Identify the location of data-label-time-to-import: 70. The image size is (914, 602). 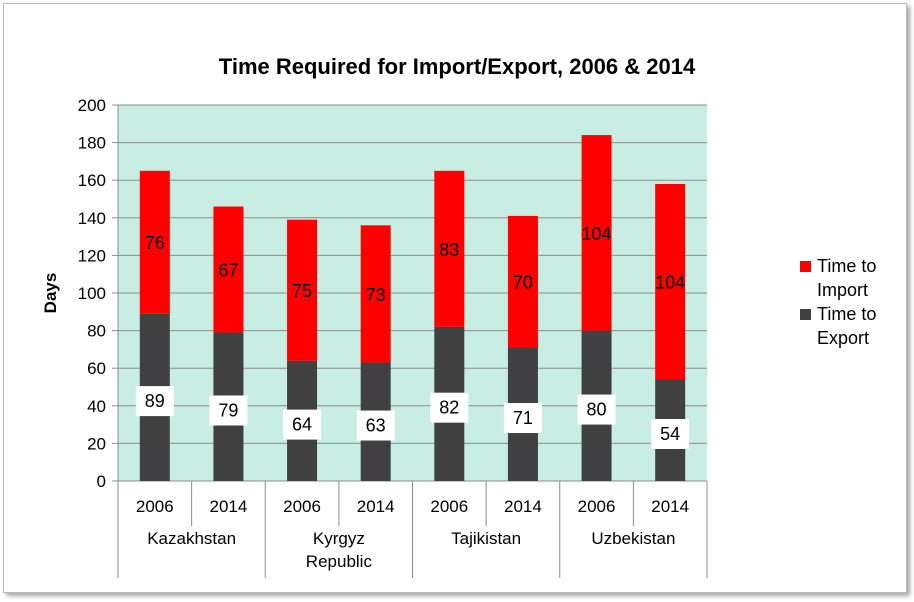
(523, 283).